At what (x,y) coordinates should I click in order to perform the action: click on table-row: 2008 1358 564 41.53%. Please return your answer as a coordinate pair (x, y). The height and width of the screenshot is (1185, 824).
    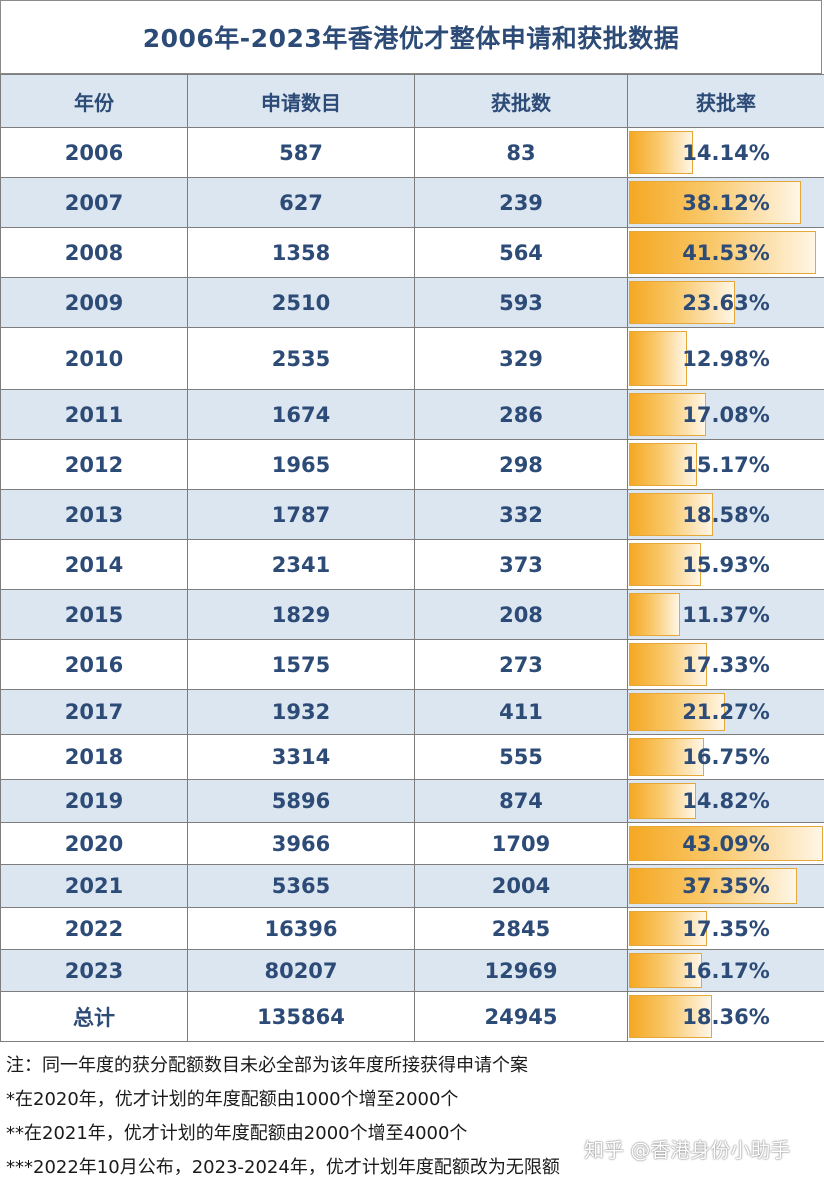
    Looking at the image, I should click on (412, 252).